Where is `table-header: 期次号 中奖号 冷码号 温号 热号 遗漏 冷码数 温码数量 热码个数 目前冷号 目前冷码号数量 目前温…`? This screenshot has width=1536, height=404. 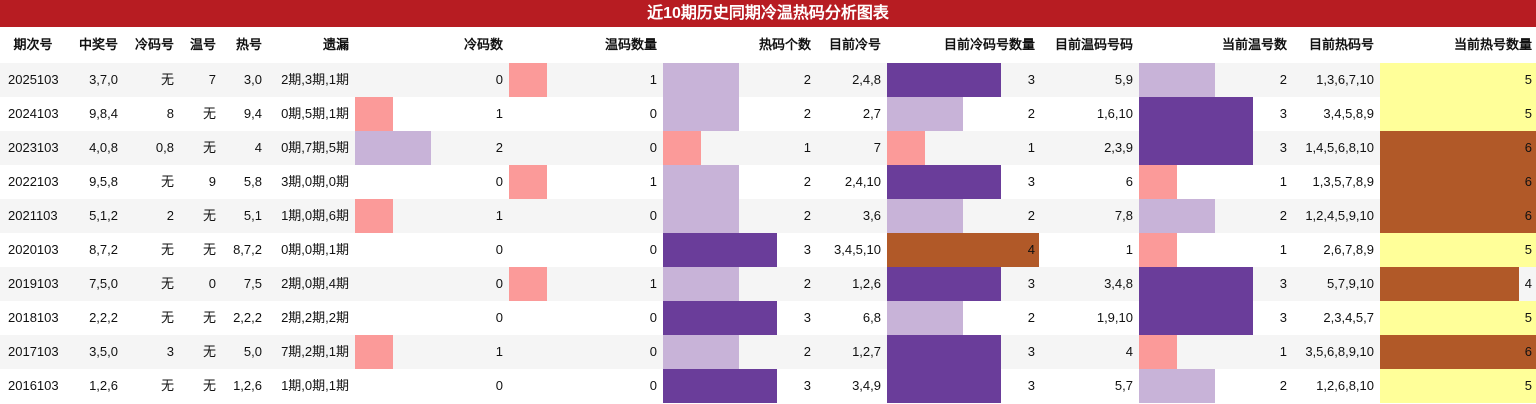 table-header: 期次号 中奖号 冷码号 温号 热号 遗漏 冷码数 温码数量 热码个数 目前冷号 目前冷码号数量 目前温… is located at coordinates (768, 45).